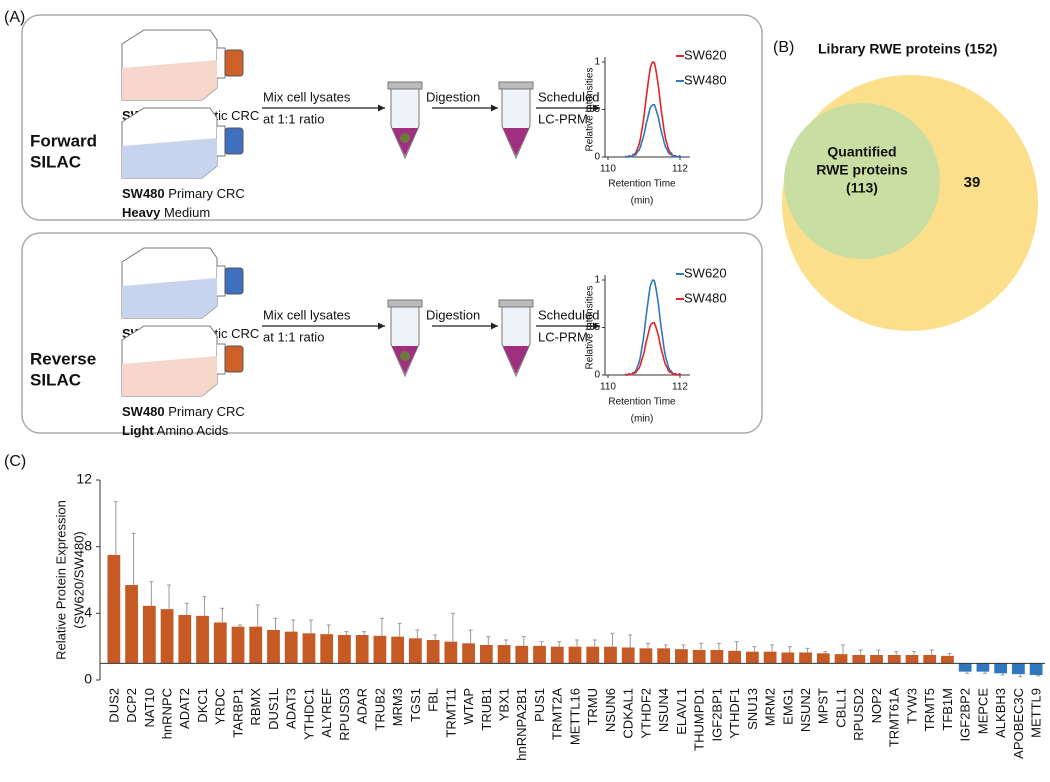  What do you see at coordinates (539, 705) in the screenshot?
I see `x-tick-label: PUS1` at bounding box center [539, 705].